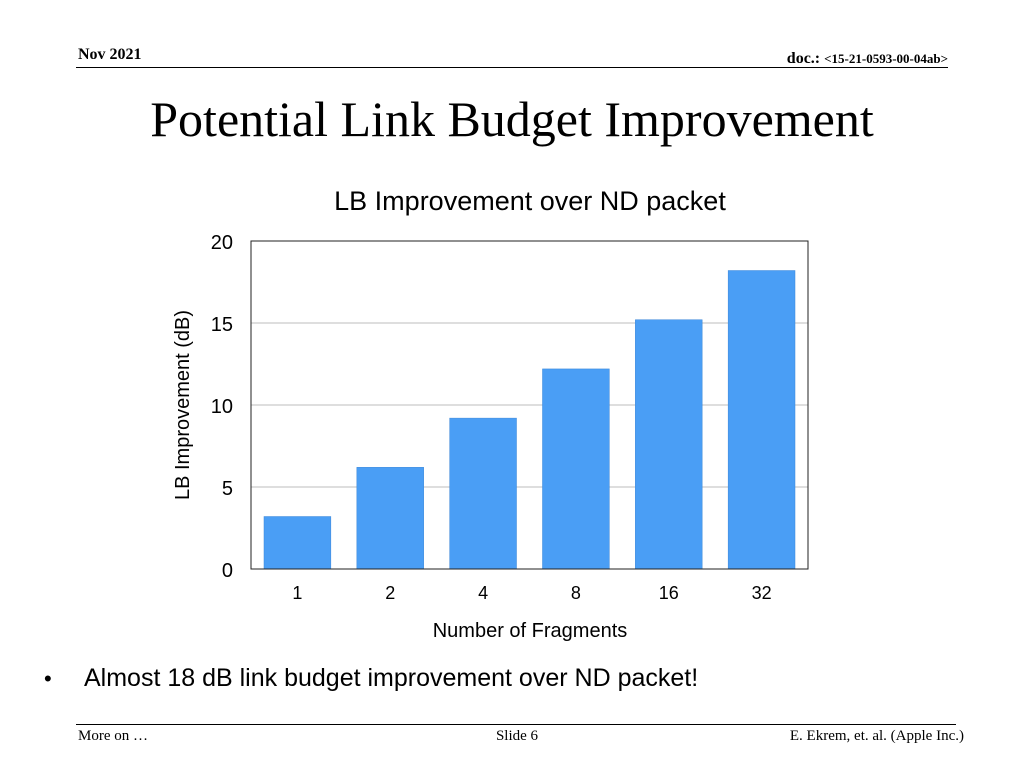 The height and width of the screenshot is (768, 1024). Describe the element at coordinates (517, 736) in the screenshot. I see `footer-slide-number: Slide 6` at that location.